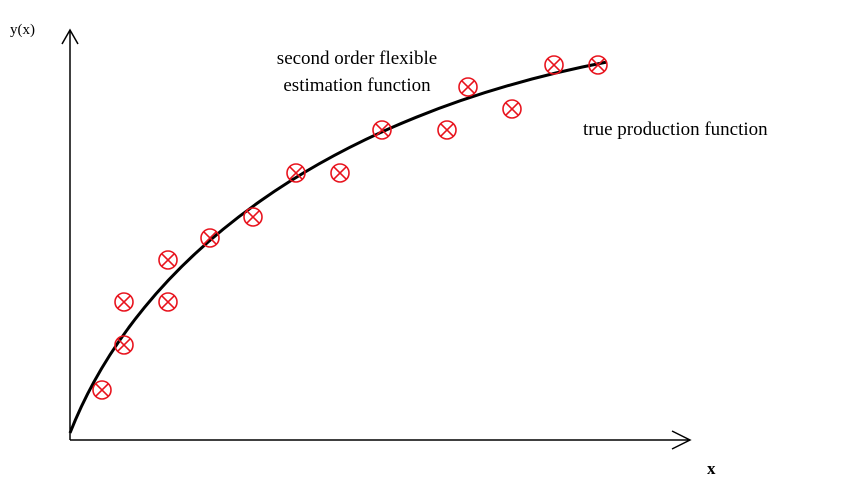 This screenshot has width=845, height=477. Describe the element at coordinates (22, 30) in the screenshot. I see `y-label: y(x)` at that location.